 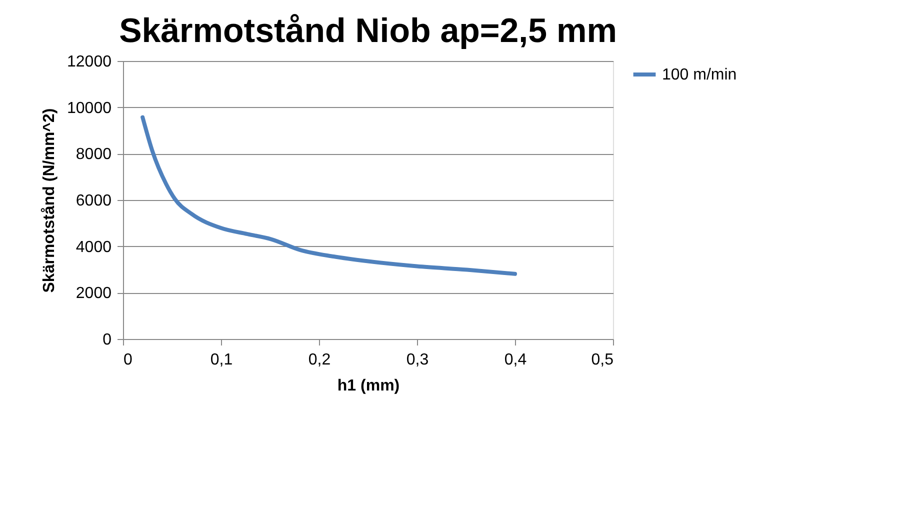 What do you see at coordinates (602, 360) in the screenshot?
I see `x-tick-label: 0,5` at bounding box center [602, 360].